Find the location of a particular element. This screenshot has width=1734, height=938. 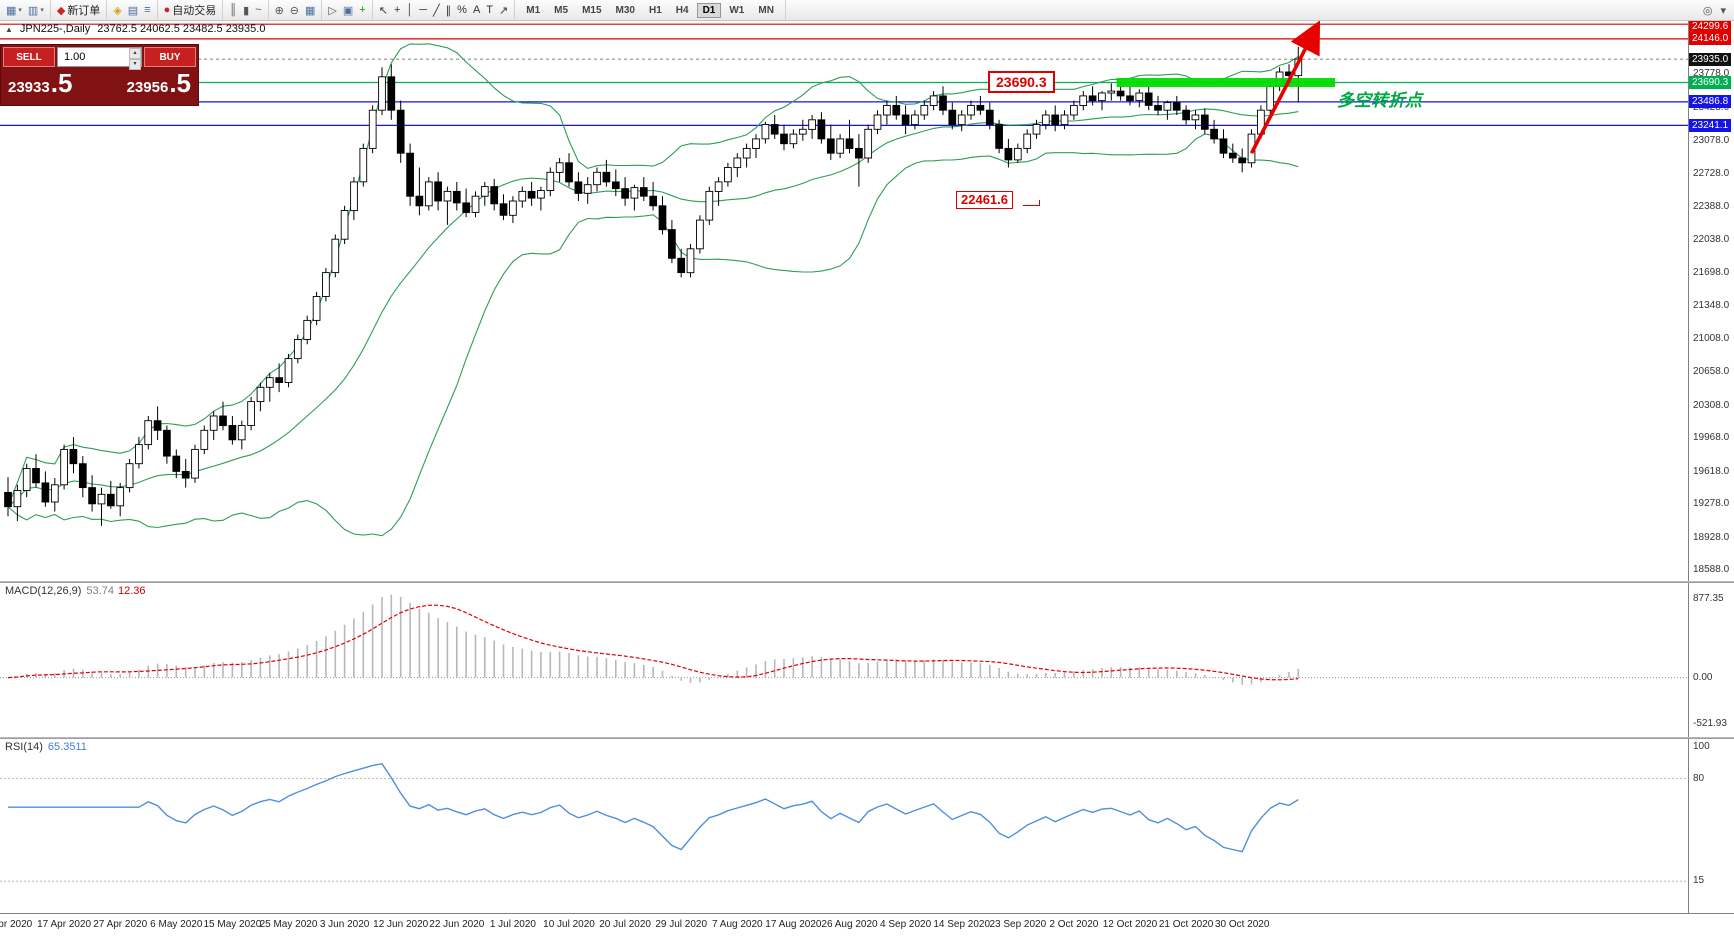

date-label: 1 Jul 2020 is located at coordinates (512, 924).